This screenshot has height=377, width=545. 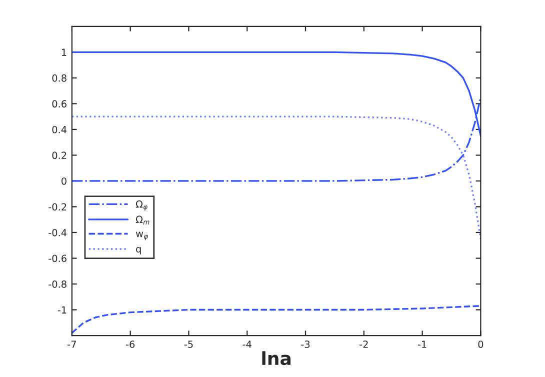 What do you see at coordinates (276, 358) in the screenshot?
I see `x-axis-title: lna` at bounding box center [276, 358].